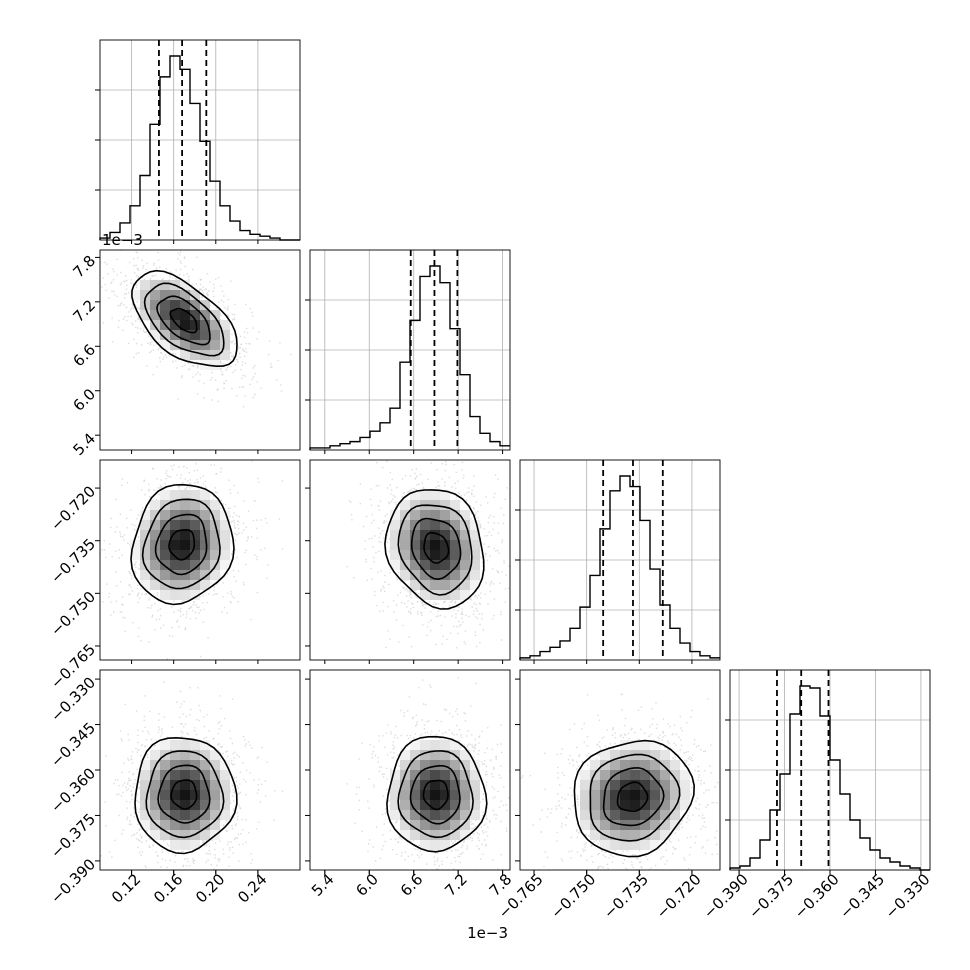 This screenshot has height=970, width=970. I want to click on scatter-points, so click(196, 329).